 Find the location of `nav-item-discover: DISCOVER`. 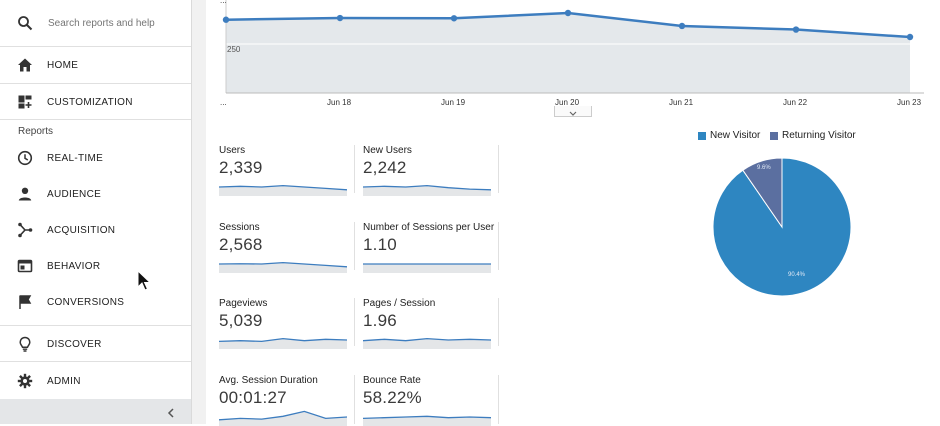

nav-item-discover: DISCOVER is located at coordinates (95, 344).